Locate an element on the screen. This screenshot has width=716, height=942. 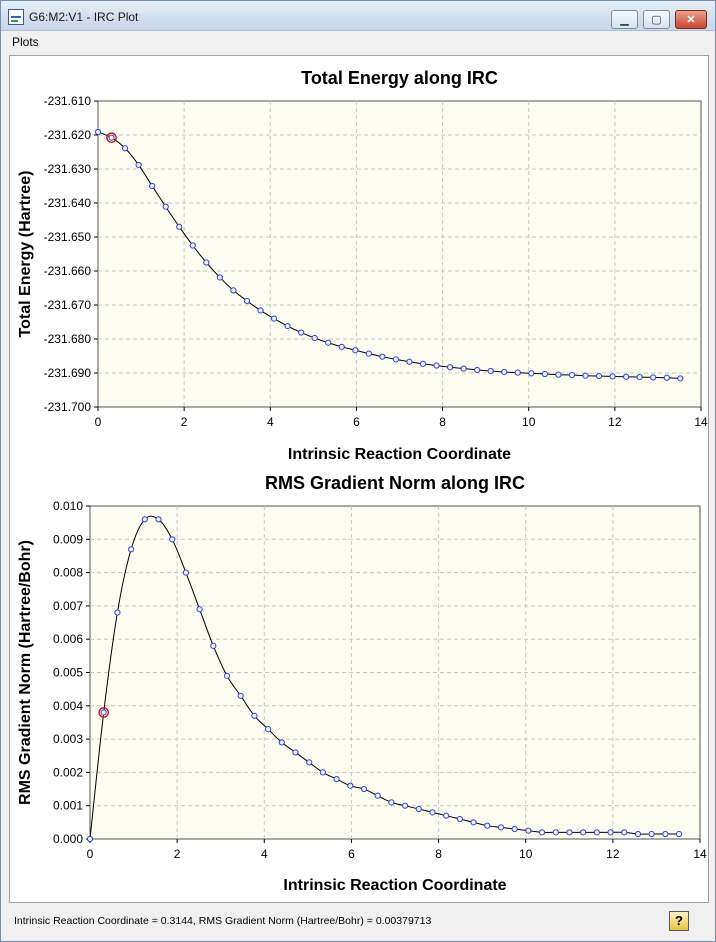
minimize-button: ▁ is located at coordinates (624, 19).